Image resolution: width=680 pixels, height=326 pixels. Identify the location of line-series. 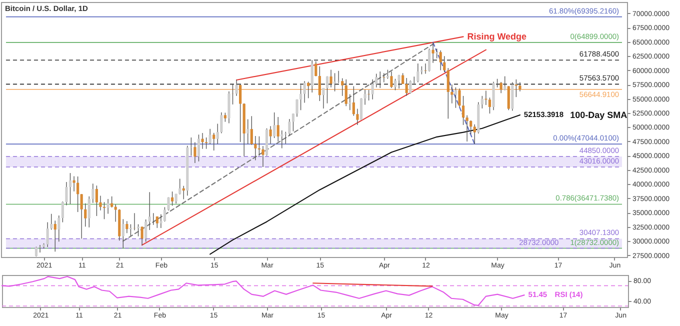
(263, 291).